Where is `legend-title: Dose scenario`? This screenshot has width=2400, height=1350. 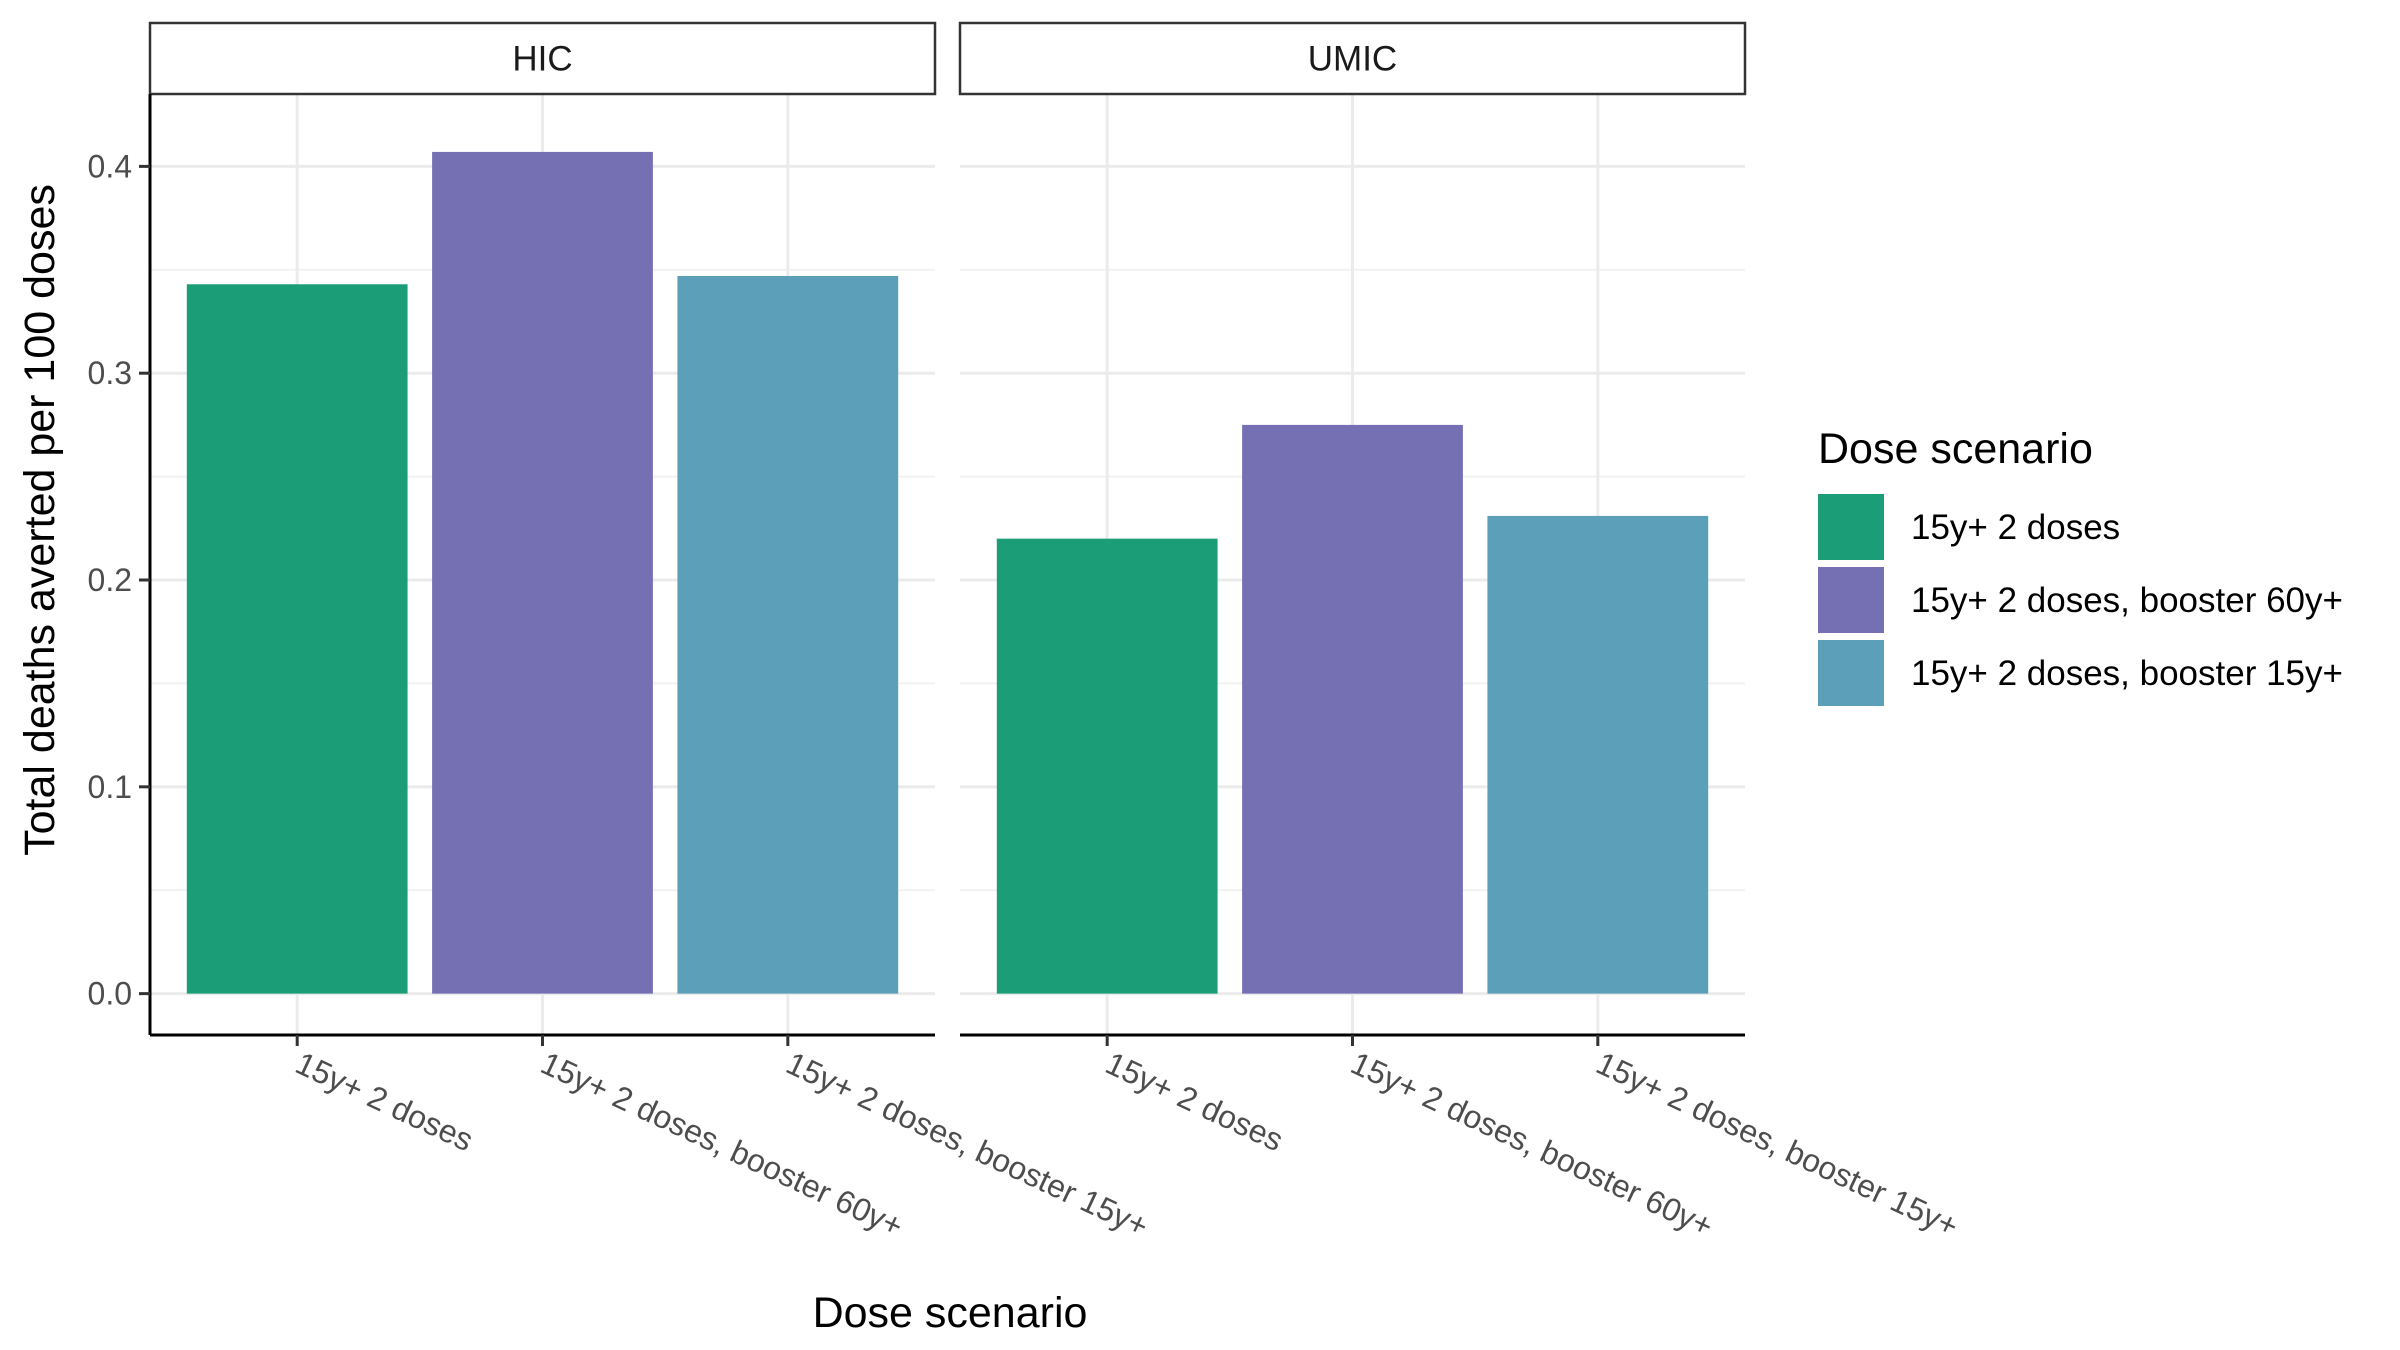
legend-title: Dose scenario is located at coordinates (1955, 449).